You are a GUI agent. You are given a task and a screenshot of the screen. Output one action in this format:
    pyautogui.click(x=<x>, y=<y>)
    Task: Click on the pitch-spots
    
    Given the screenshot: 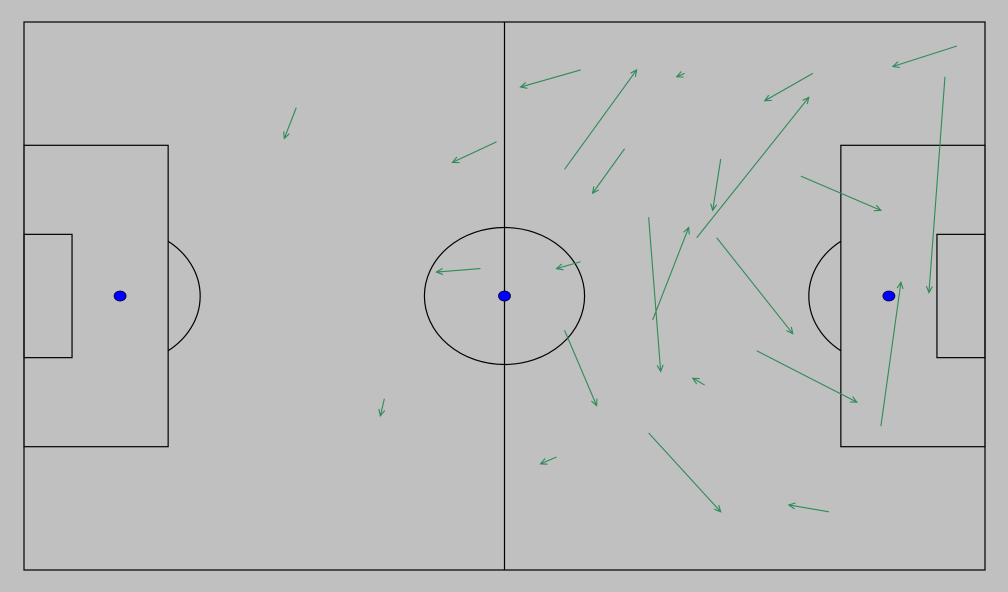 What is the action you would take?
    pyautogui.click(x=504, y=296)
    